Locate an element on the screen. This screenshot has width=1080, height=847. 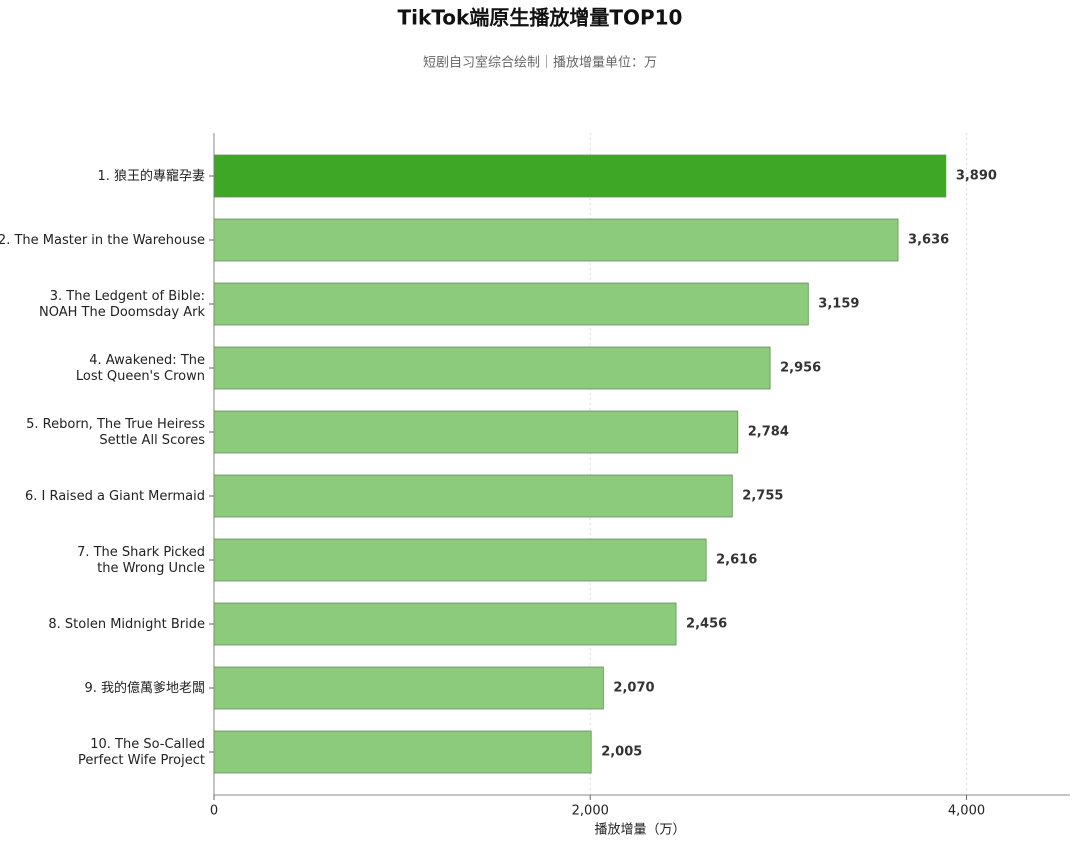
y-tick-label-line: 2. The Master in the Warehouse is located at coordinates (102, 240).